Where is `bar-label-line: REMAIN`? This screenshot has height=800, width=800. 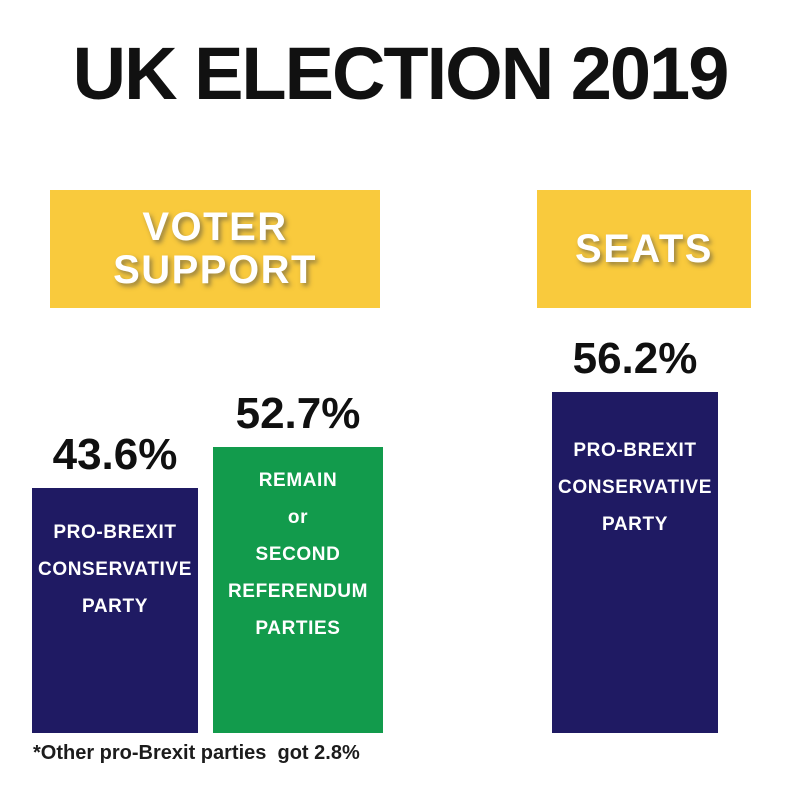 bar-label-line: REMAIN is located at coordinates (298, 480).